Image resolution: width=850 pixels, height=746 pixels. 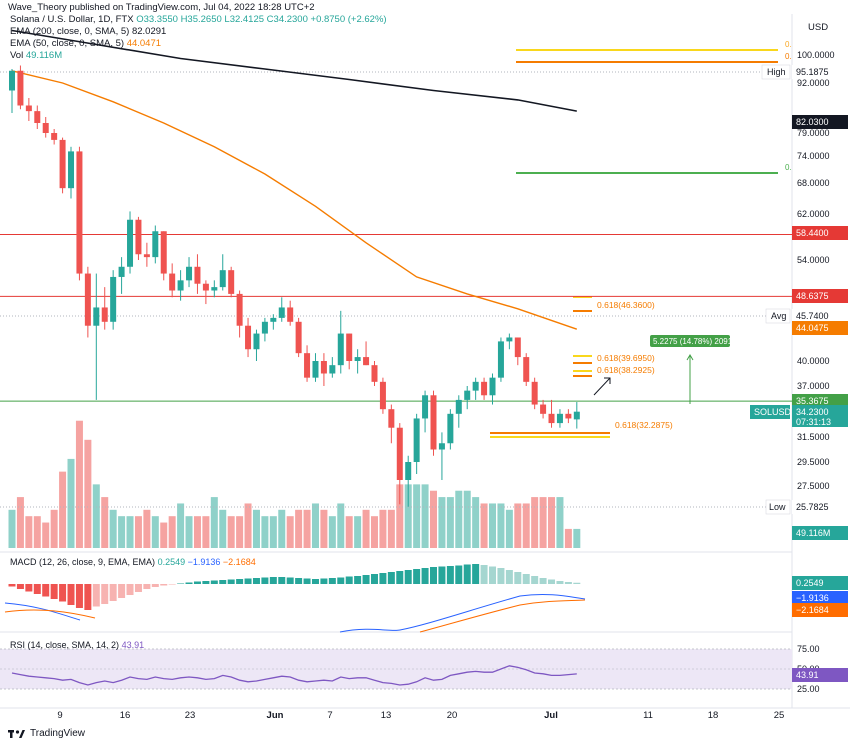 What do you see at coordinates (644, 425) in the screenshot?
I see `fib-level-label: 0.618(32.2875)` at bounding box center [644, 425].